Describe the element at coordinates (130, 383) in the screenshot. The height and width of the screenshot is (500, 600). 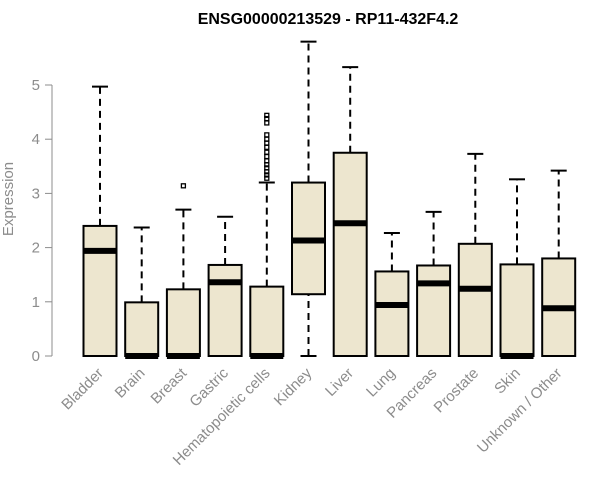
I see `x-category-label: Brain` at that location.